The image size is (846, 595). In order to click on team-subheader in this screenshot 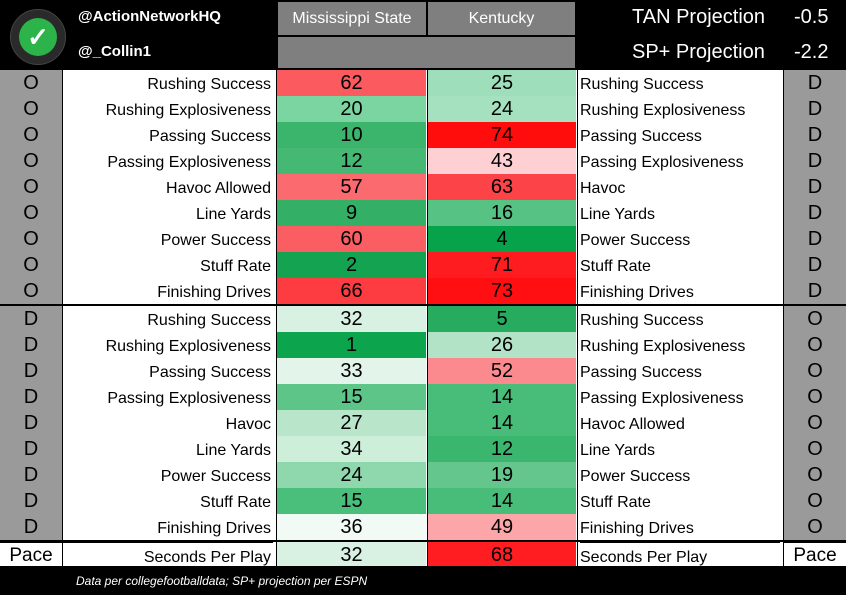, I will do `click(426, 52)`.